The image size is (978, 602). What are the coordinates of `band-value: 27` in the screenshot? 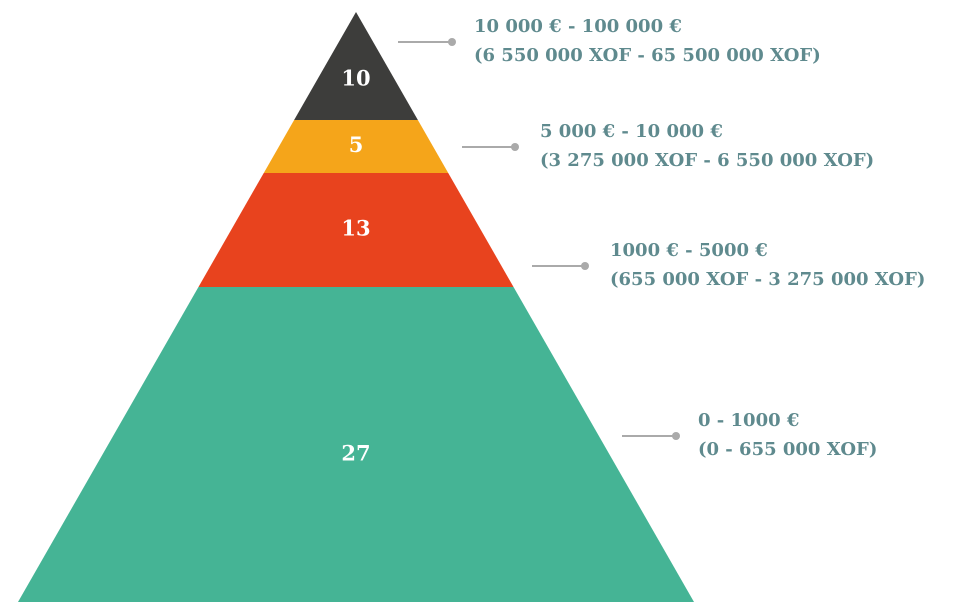 It's located at (355, 453).